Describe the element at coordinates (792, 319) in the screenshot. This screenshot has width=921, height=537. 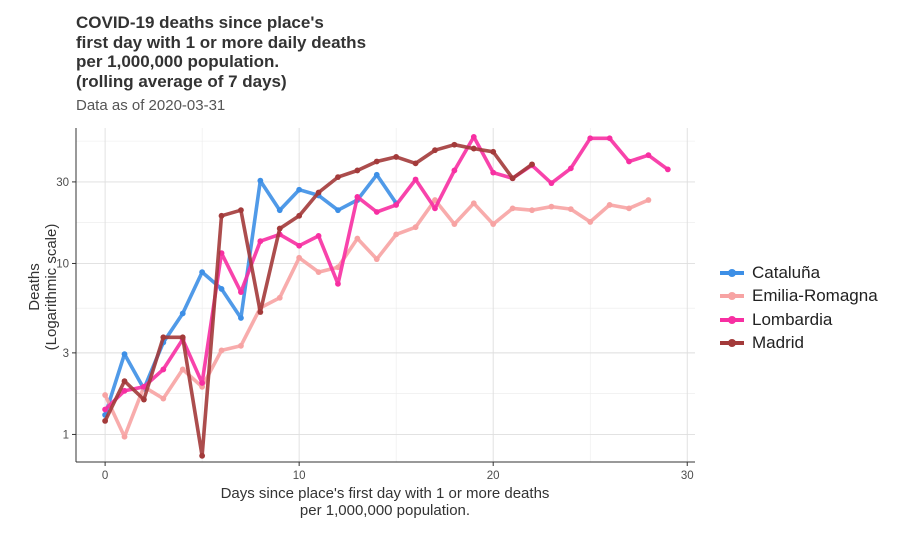
I see `legend-label: Lombardia` at that location.